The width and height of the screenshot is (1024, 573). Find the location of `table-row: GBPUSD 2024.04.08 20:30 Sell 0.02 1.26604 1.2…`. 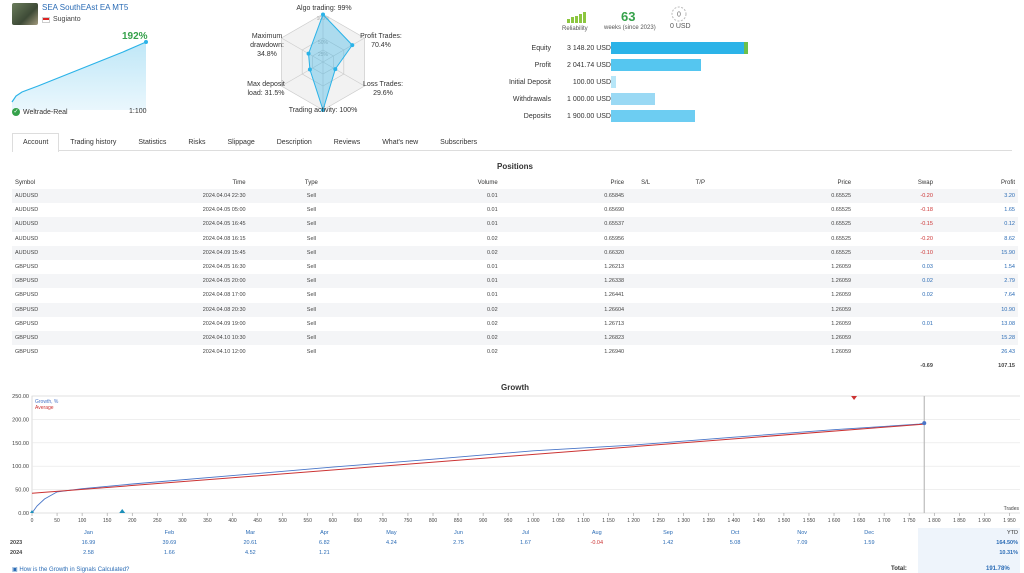

table-row: GBPUSD 2024.04.08 20:30 Sell 0.02 1.26604 1.2… is located at coordinates (515, 309).